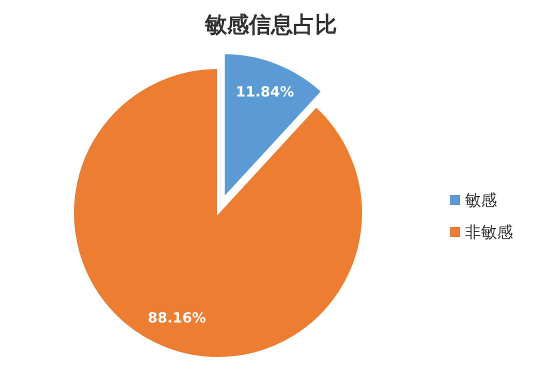 This screenshot has width=534, height=374. I want to click on data-label: 11.84%, so click(265, 92).